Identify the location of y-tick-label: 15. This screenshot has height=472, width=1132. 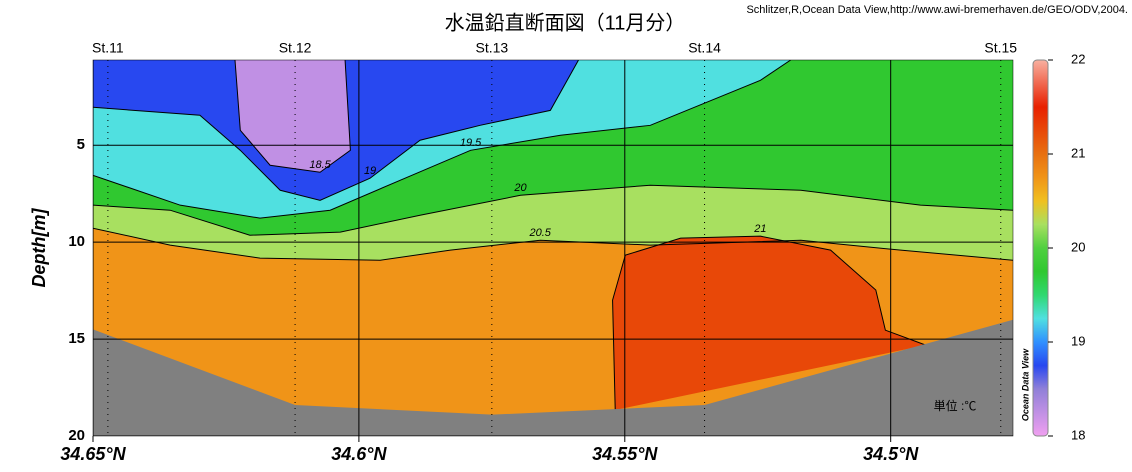
(76, 338).